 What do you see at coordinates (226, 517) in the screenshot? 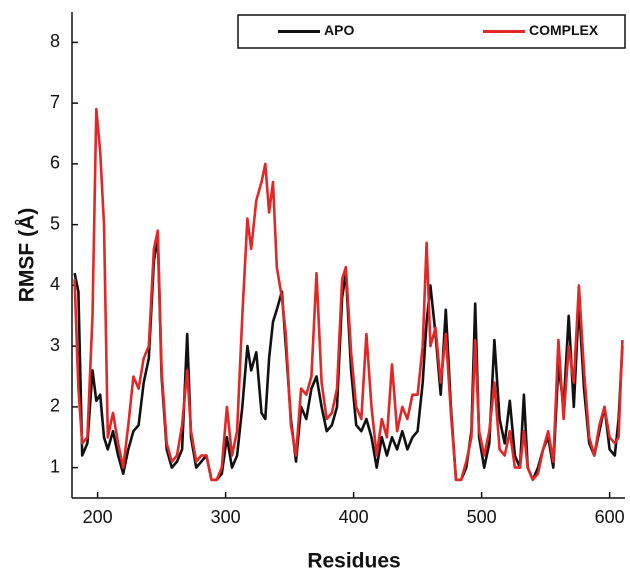
I see `x-tick-label: 300` at bounding box center [226, 517].